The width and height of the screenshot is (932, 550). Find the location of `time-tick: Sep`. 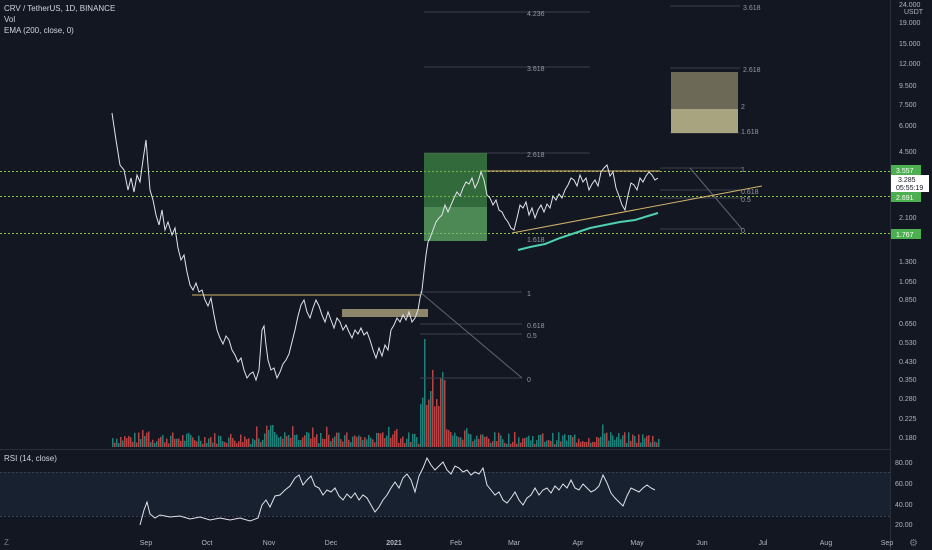

time-tick: Sep is located at coordinates (146, 543).